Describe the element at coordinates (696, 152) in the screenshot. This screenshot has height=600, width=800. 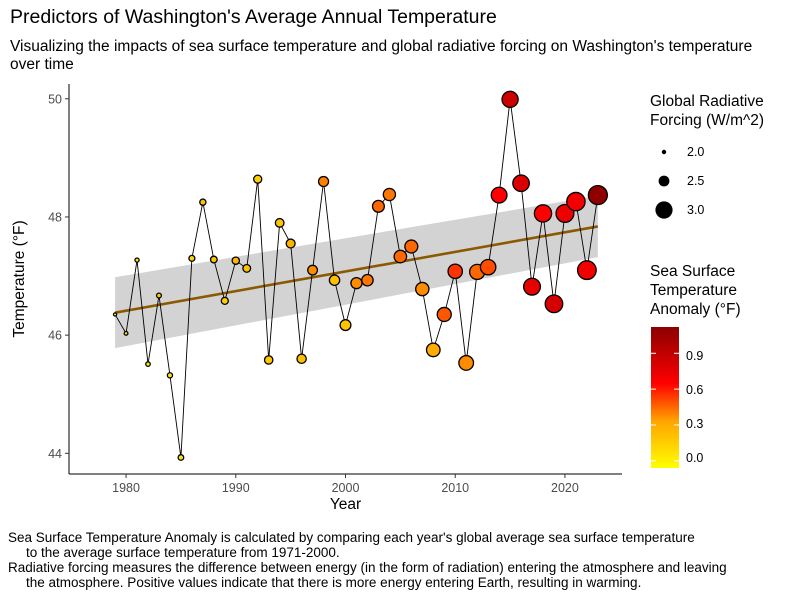
I see `size-legend-label-2-0: 2.0` at that location.